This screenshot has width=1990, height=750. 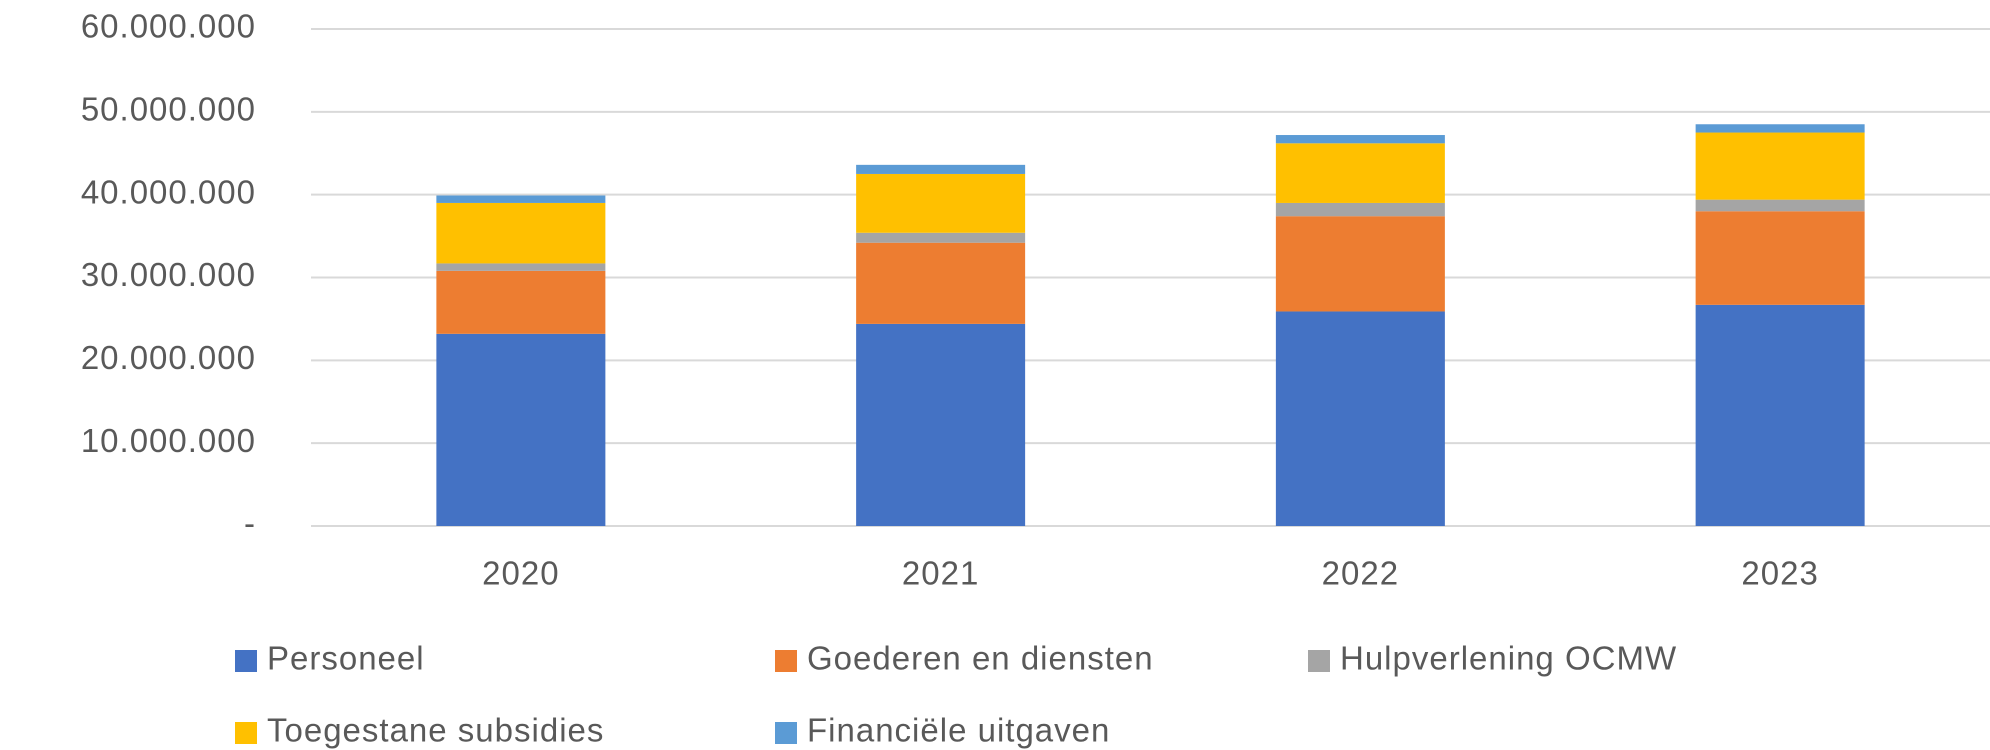 What do you see at coordinates (168, 440) in the screenshot?
I see `y-tick-label: 10.000.000` at bounding box center [168, 440].